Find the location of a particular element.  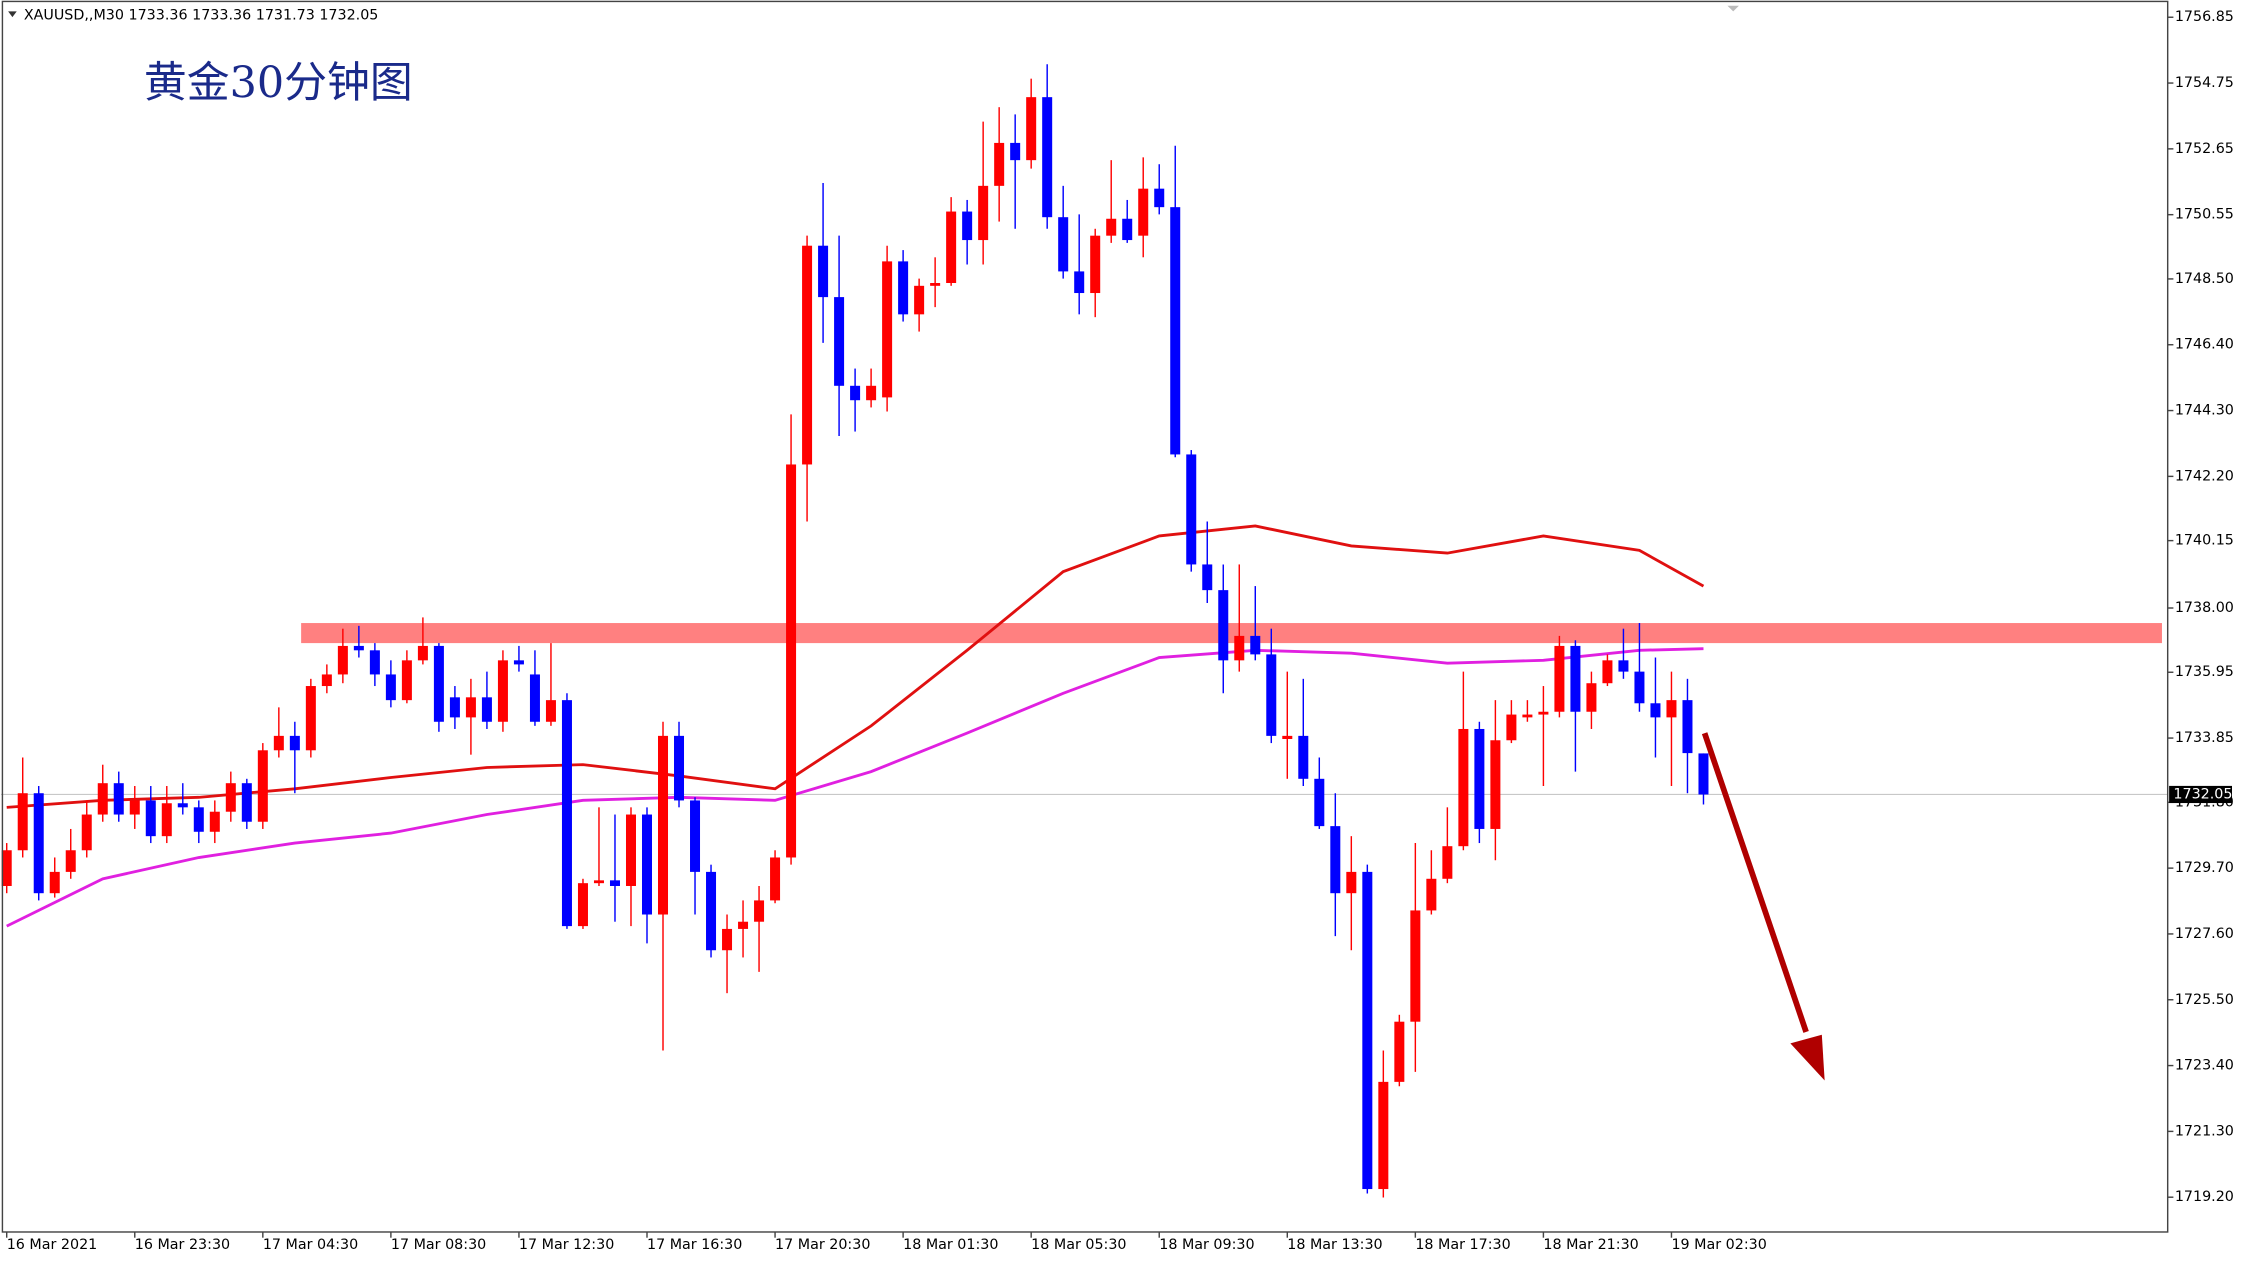

x-tick-label: 16 Mar 2021 is located at coordinates (52, 1245).